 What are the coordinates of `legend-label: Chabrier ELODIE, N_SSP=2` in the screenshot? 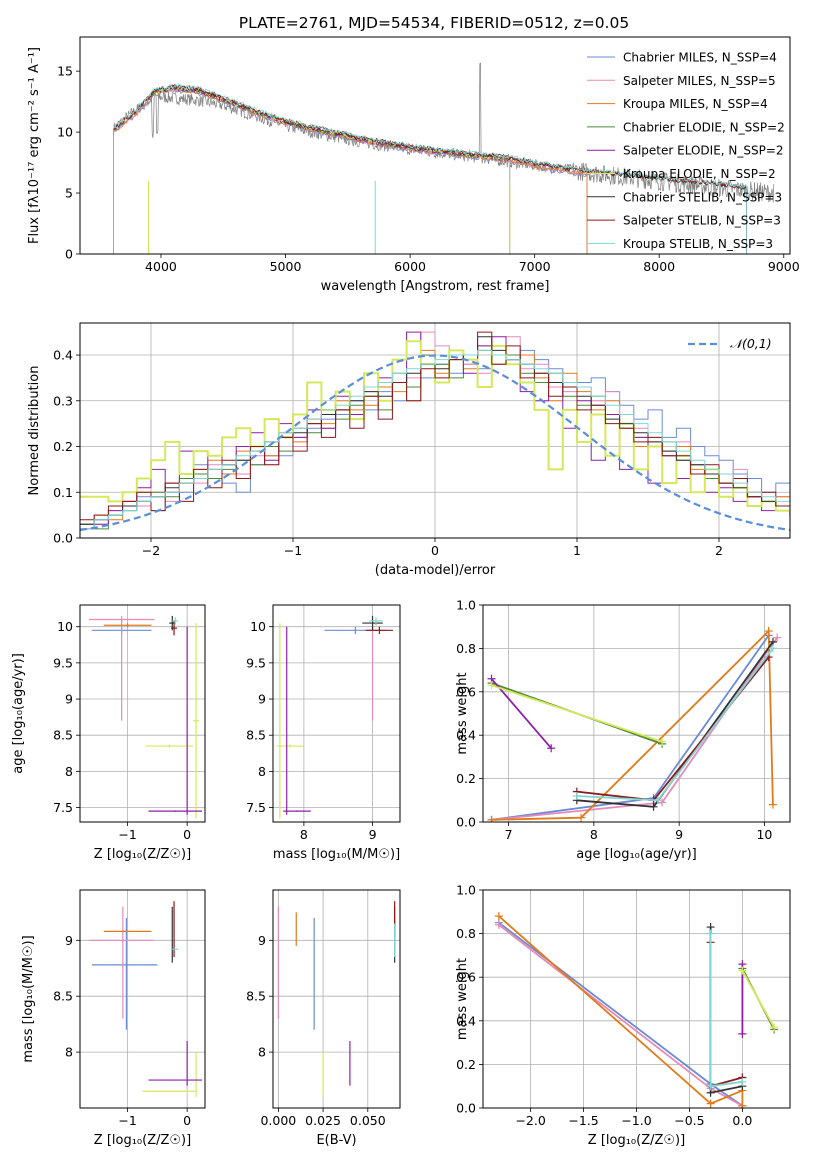 It's located at (704, 127).